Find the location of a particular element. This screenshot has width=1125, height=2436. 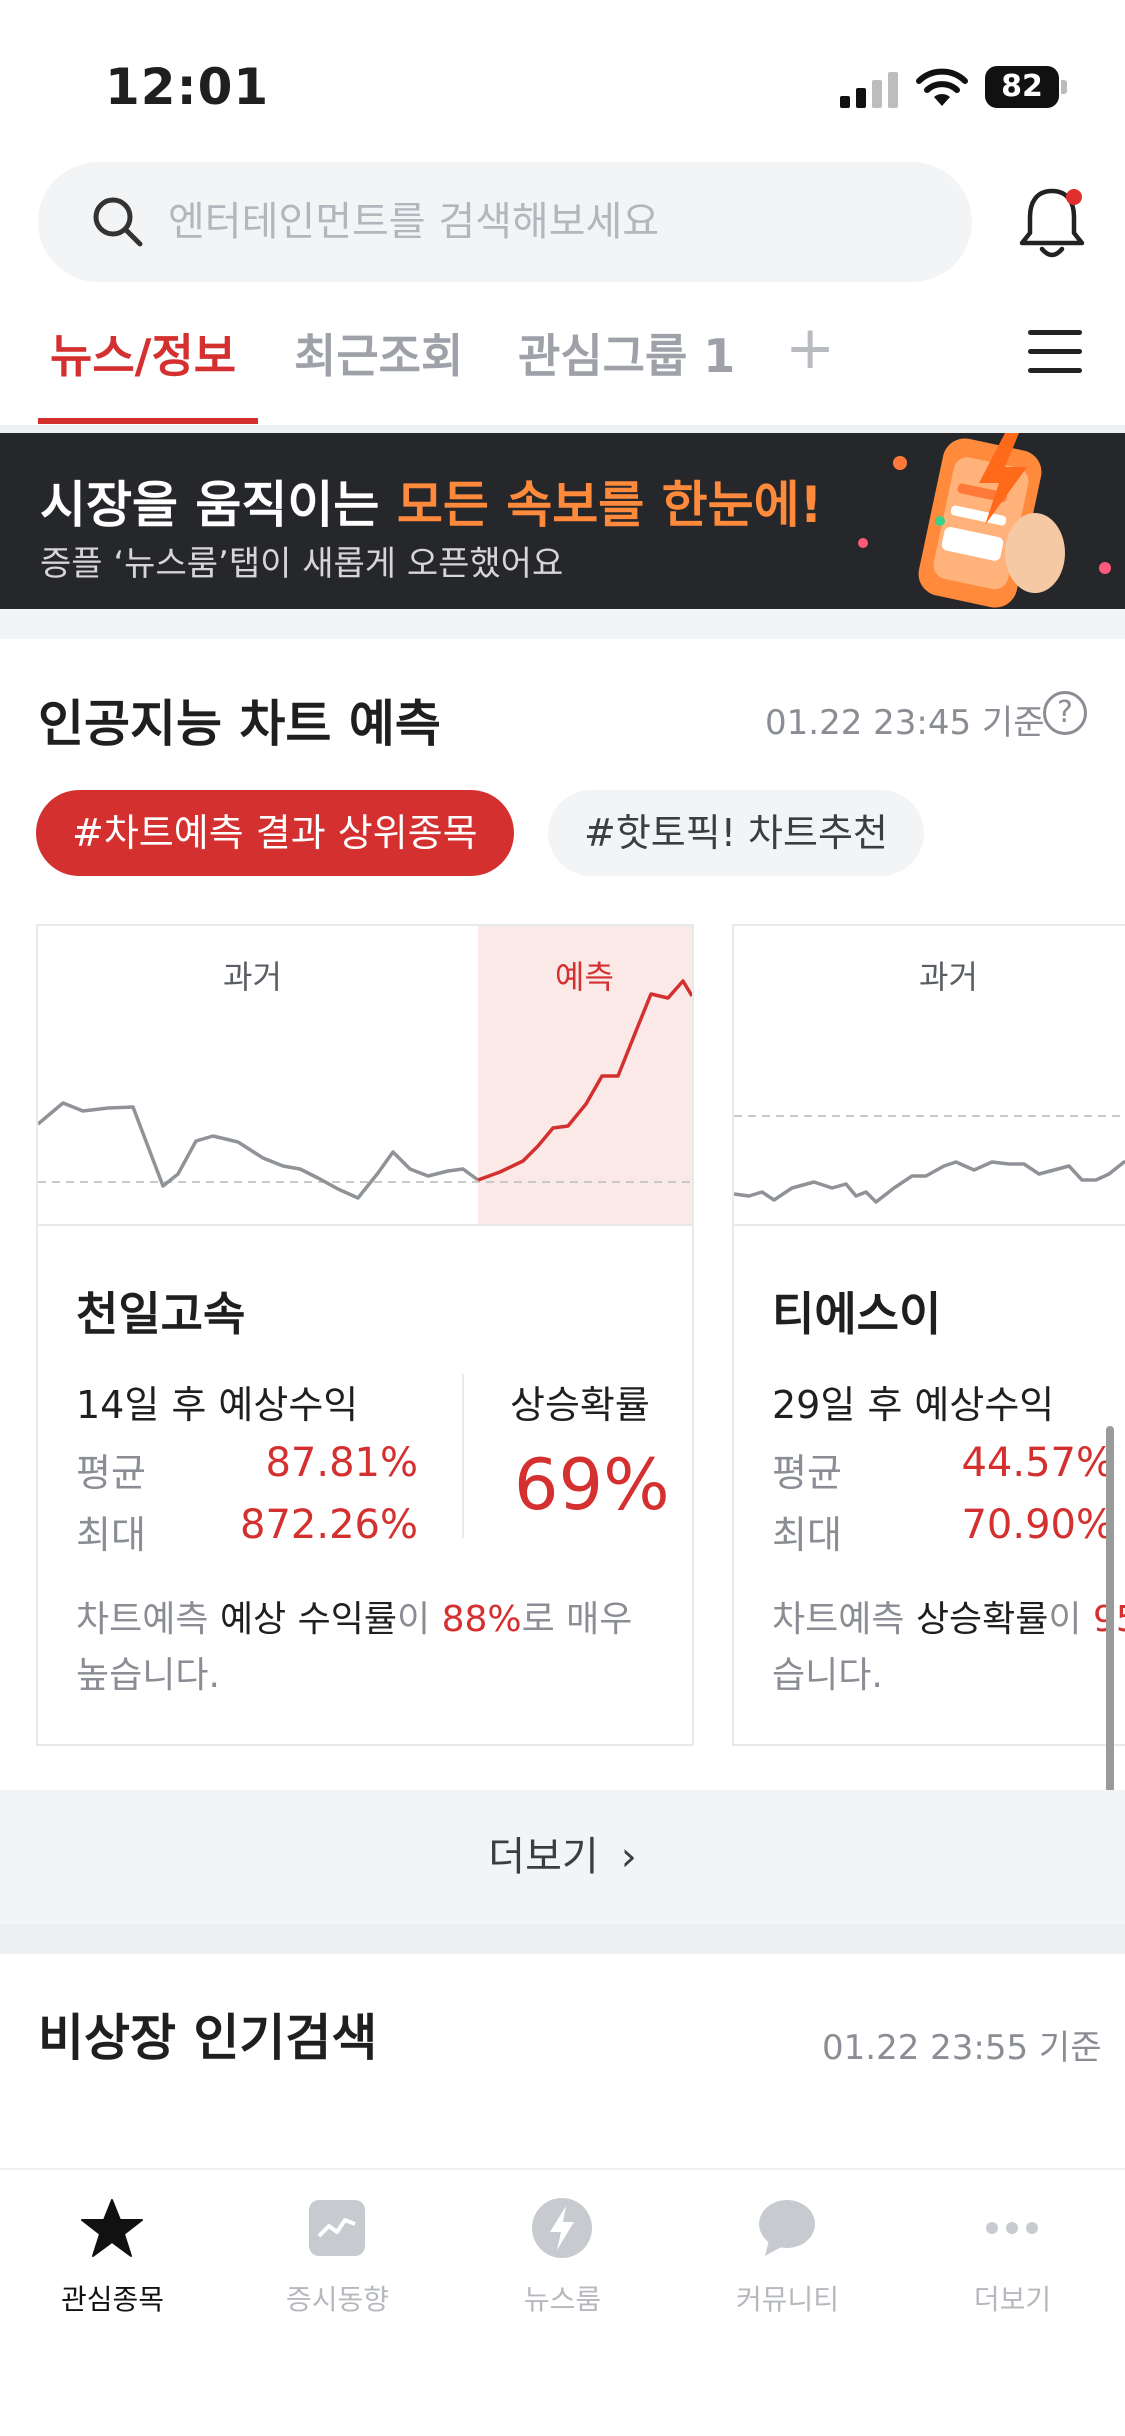

prediction-chart: 과거 is located at coordinates (929, 1076).